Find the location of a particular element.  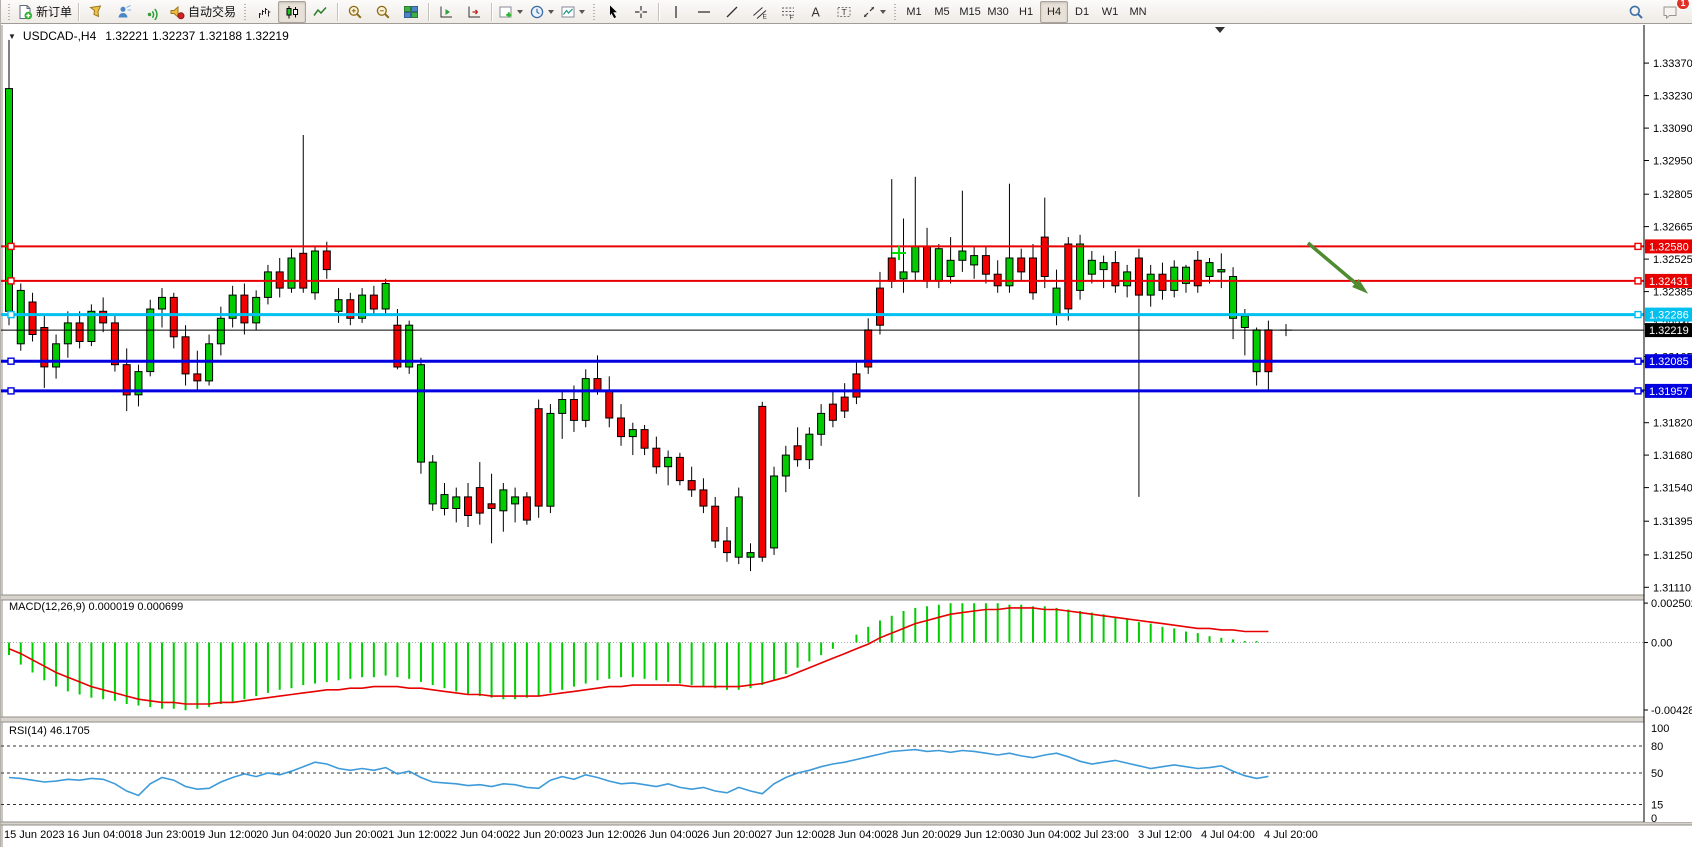

zoom-out-button is located at coordinates (383, 12).